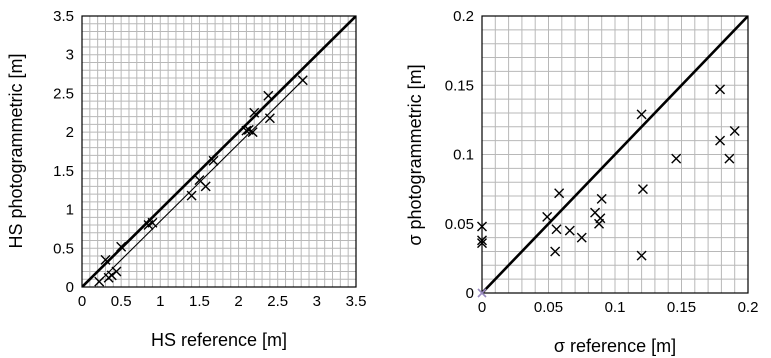 The height and width of the screenshot is (358, 771). Describe the element at coordinates (121, 301) in the screenshot. I see `x-tick-label: 0.5` at that location.